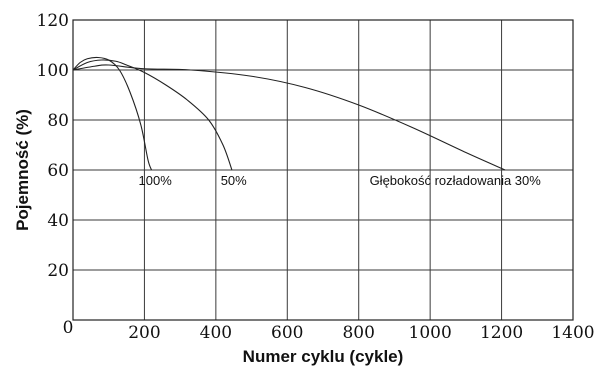  What do you see at coordinates (216, 333) in the screenshot?
I see `x-tick-label-400: 400` at bounding box center [216, 333].